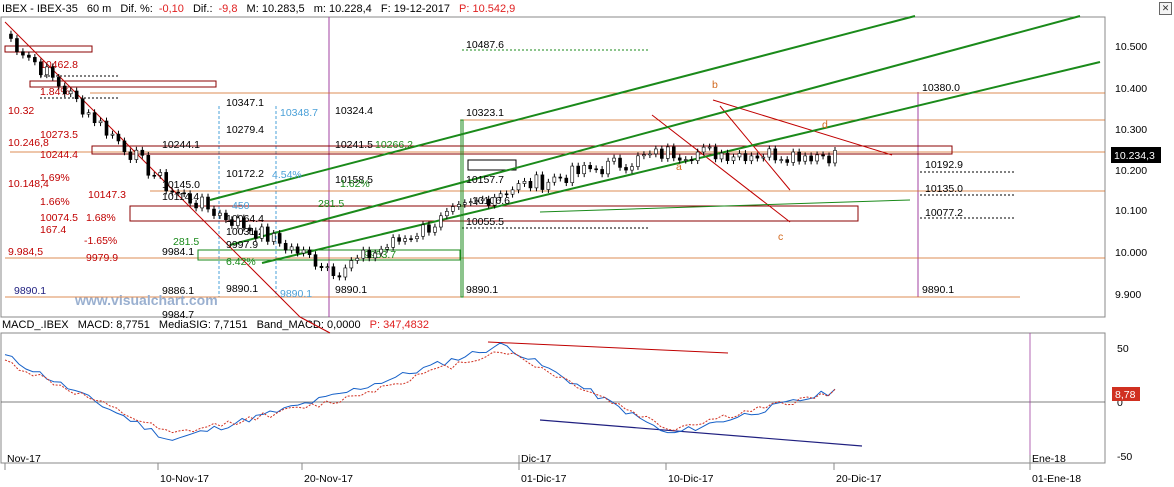 This screenshot has width=1174, height=487. What do you see at coordinates (55, 92) in the screenshot?
I see `left-184pct: 1.84%` at bounding box center [55, 92].